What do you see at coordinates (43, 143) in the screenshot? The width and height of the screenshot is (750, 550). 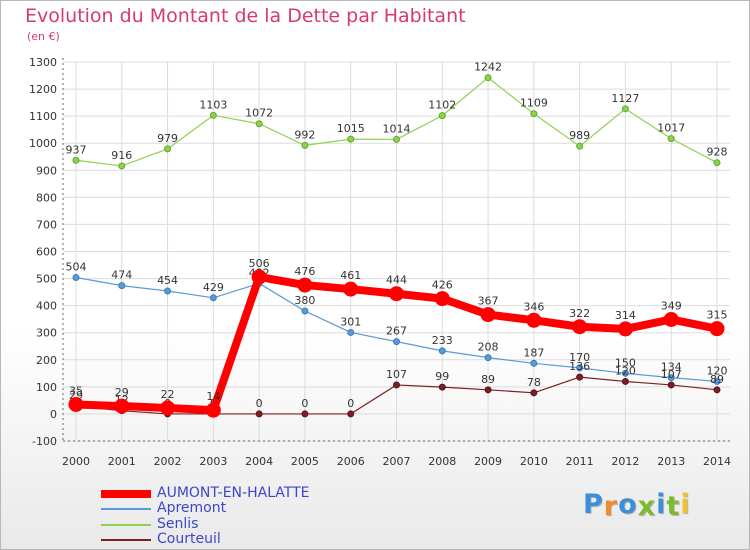 I see `y-tick-label: 1000` at bounding box center [43, 143].